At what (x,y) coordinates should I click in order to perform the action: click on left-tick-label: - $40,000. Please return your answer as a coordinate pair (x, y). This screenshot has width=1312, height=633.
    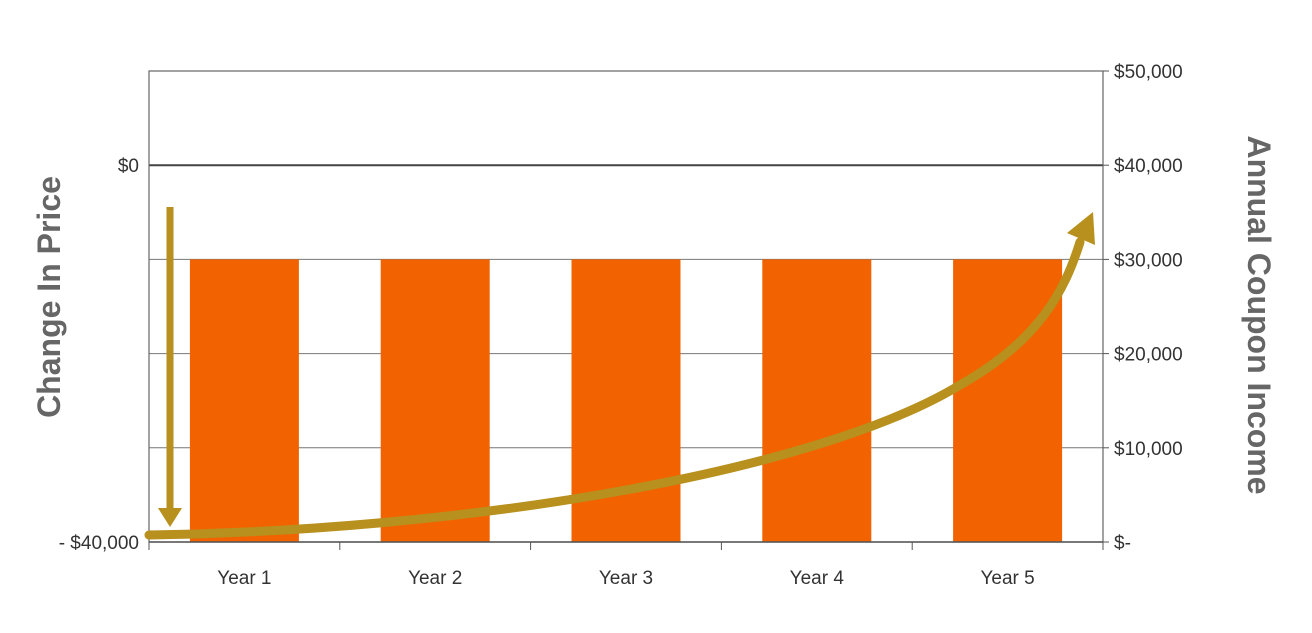
    Looking at the image, I should click on (99, 543).